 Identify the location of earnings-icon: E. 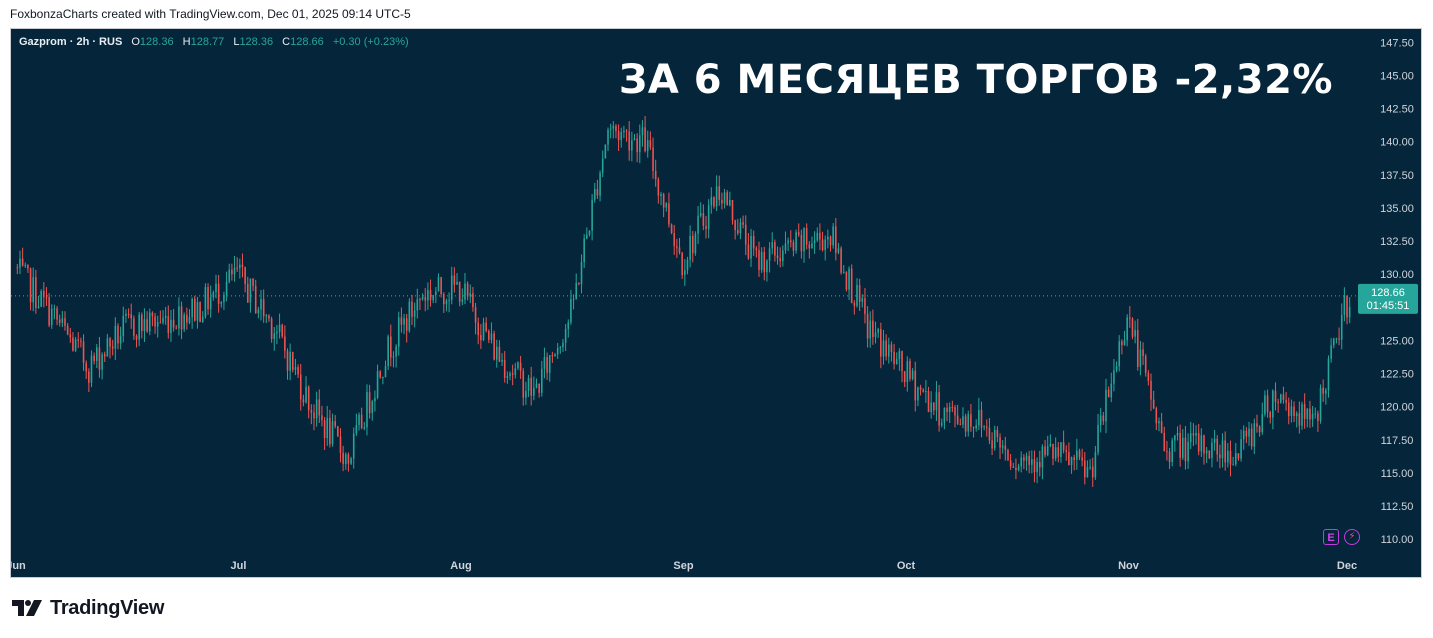
(1331, 537).